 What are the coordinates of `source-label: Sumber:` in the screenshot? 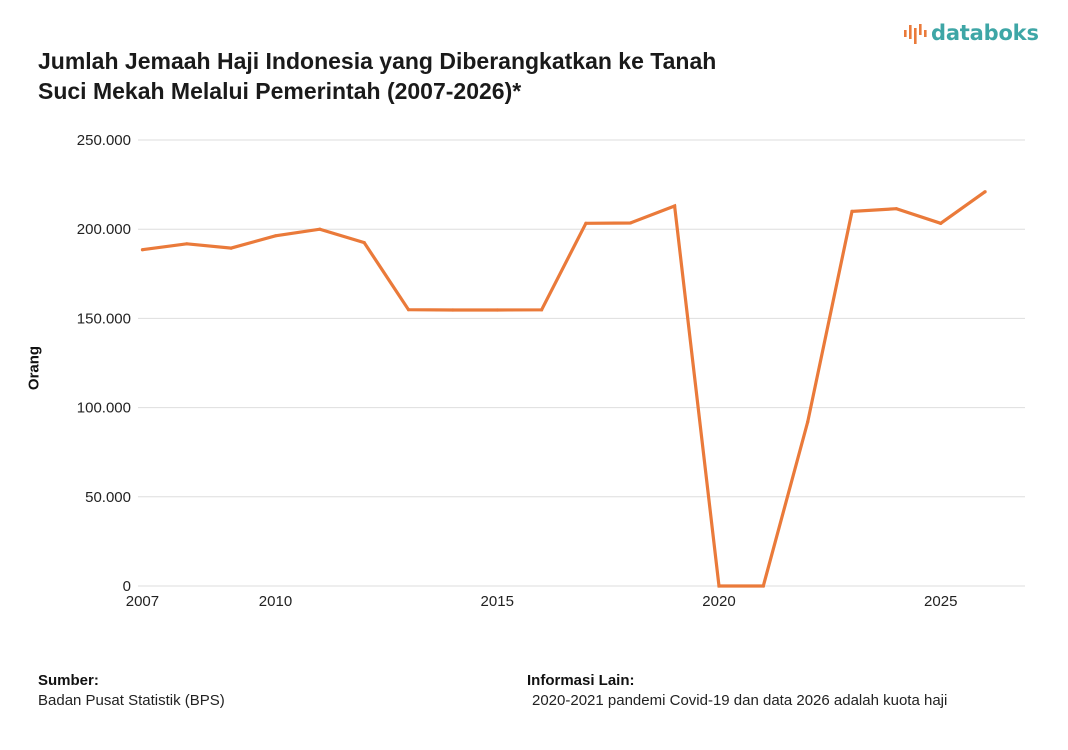 It's located at (68, 680).